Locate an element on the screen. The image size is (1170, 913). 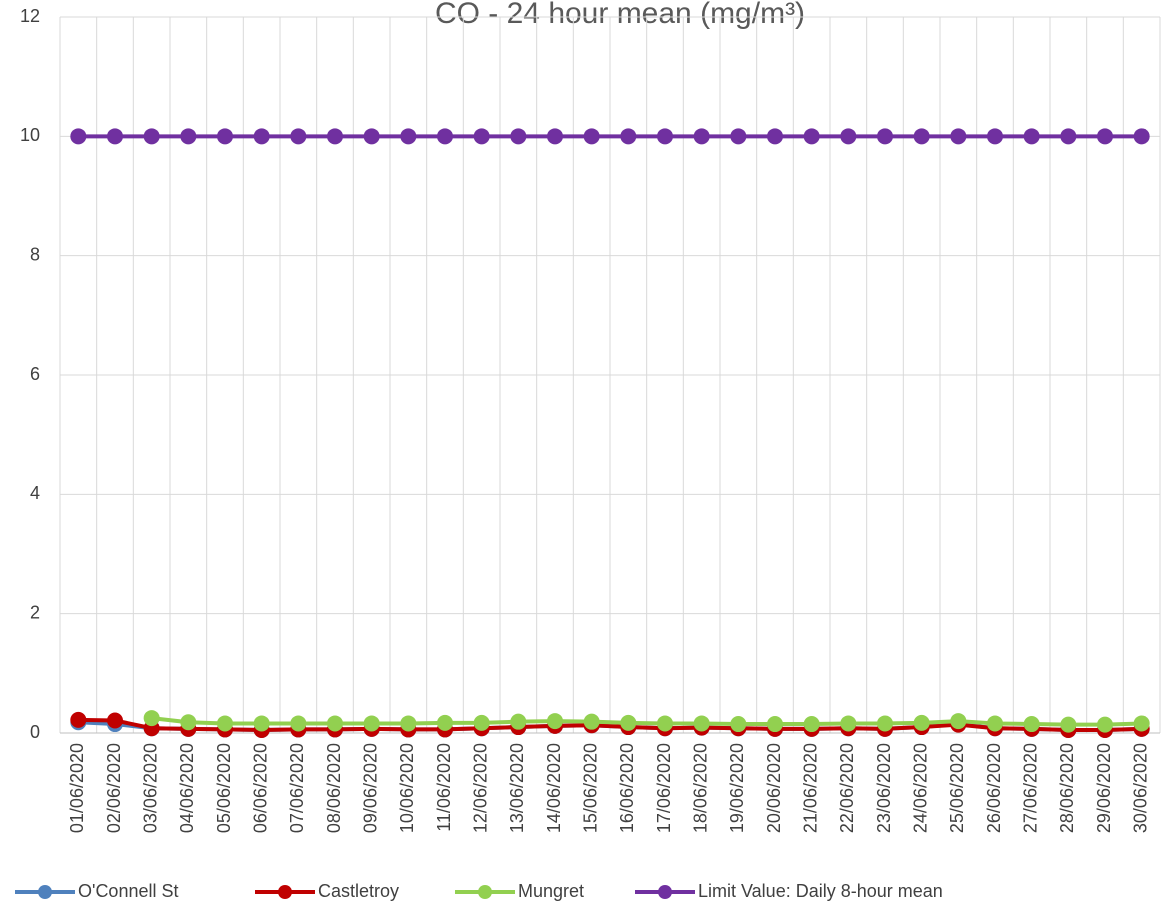
x-tick-label: 13/06/2020 is located at coordinates (517, 788).